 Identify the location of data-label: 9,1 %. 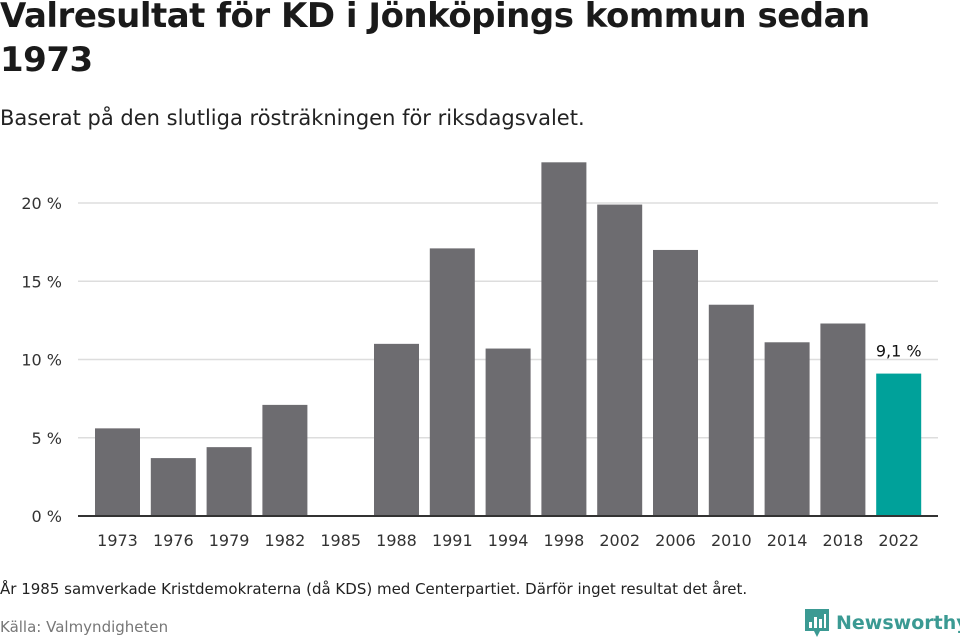
(899, 351).